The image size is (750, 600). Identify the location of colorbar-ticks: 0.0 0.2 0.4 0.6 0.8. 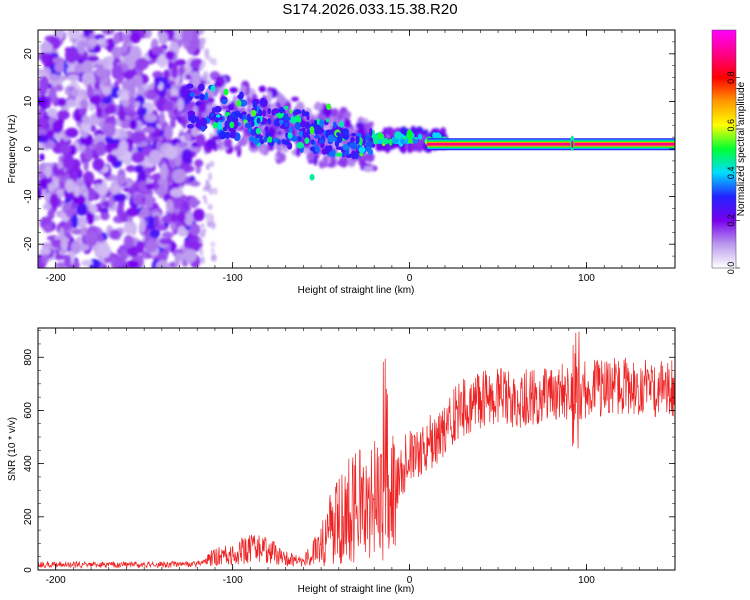
(733, 172).